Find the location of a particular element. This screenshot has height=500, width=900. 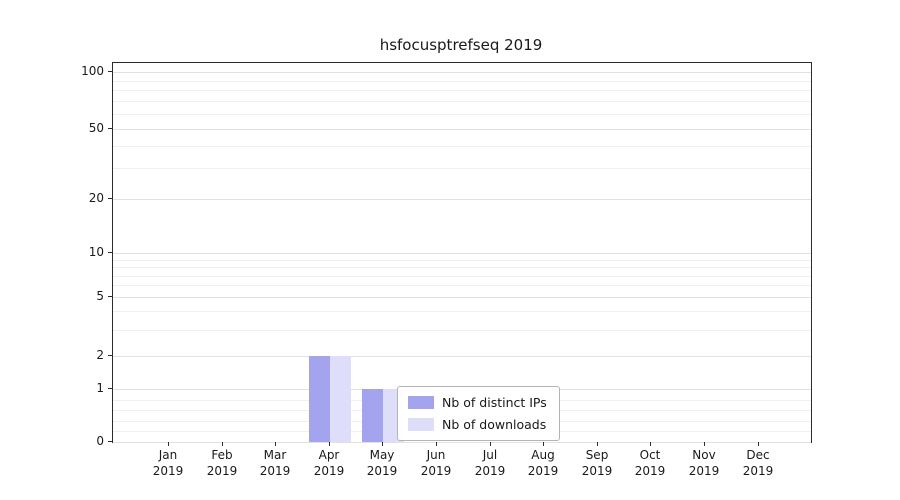

y-tick-label: 20 is located at coordinates (96, 198).